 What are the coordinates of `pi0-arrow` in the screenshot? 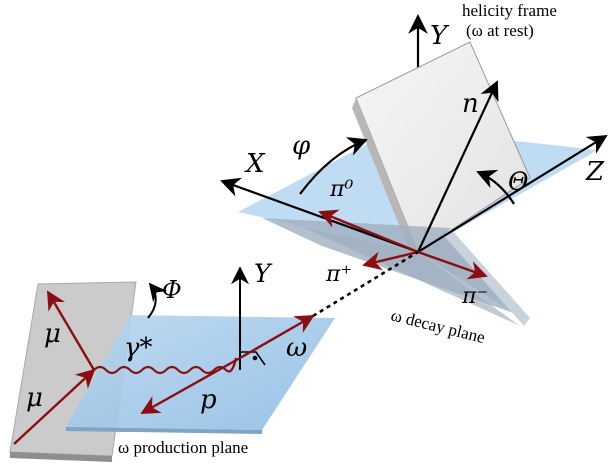 It's located at (368, 231).